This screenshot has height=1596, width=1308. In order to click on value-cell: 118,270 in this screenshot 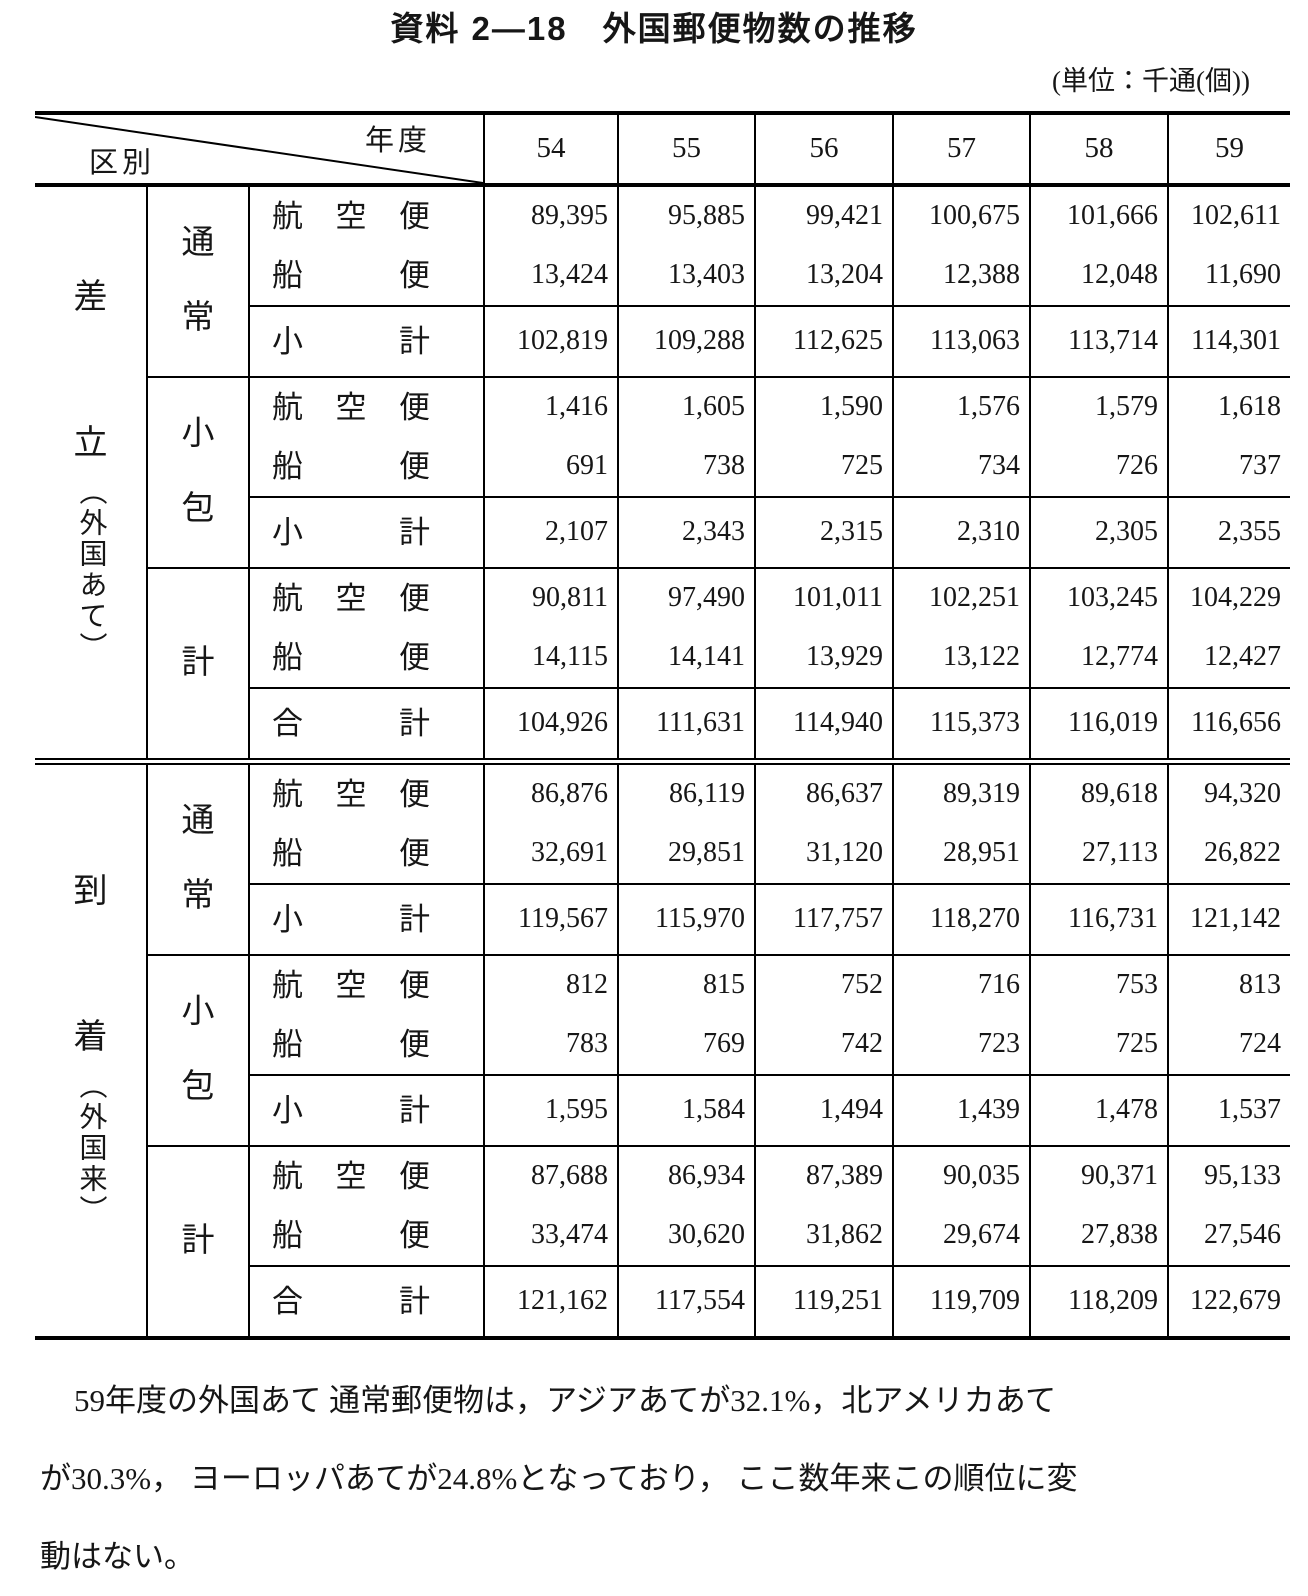, I will do `click(961, 919)`.